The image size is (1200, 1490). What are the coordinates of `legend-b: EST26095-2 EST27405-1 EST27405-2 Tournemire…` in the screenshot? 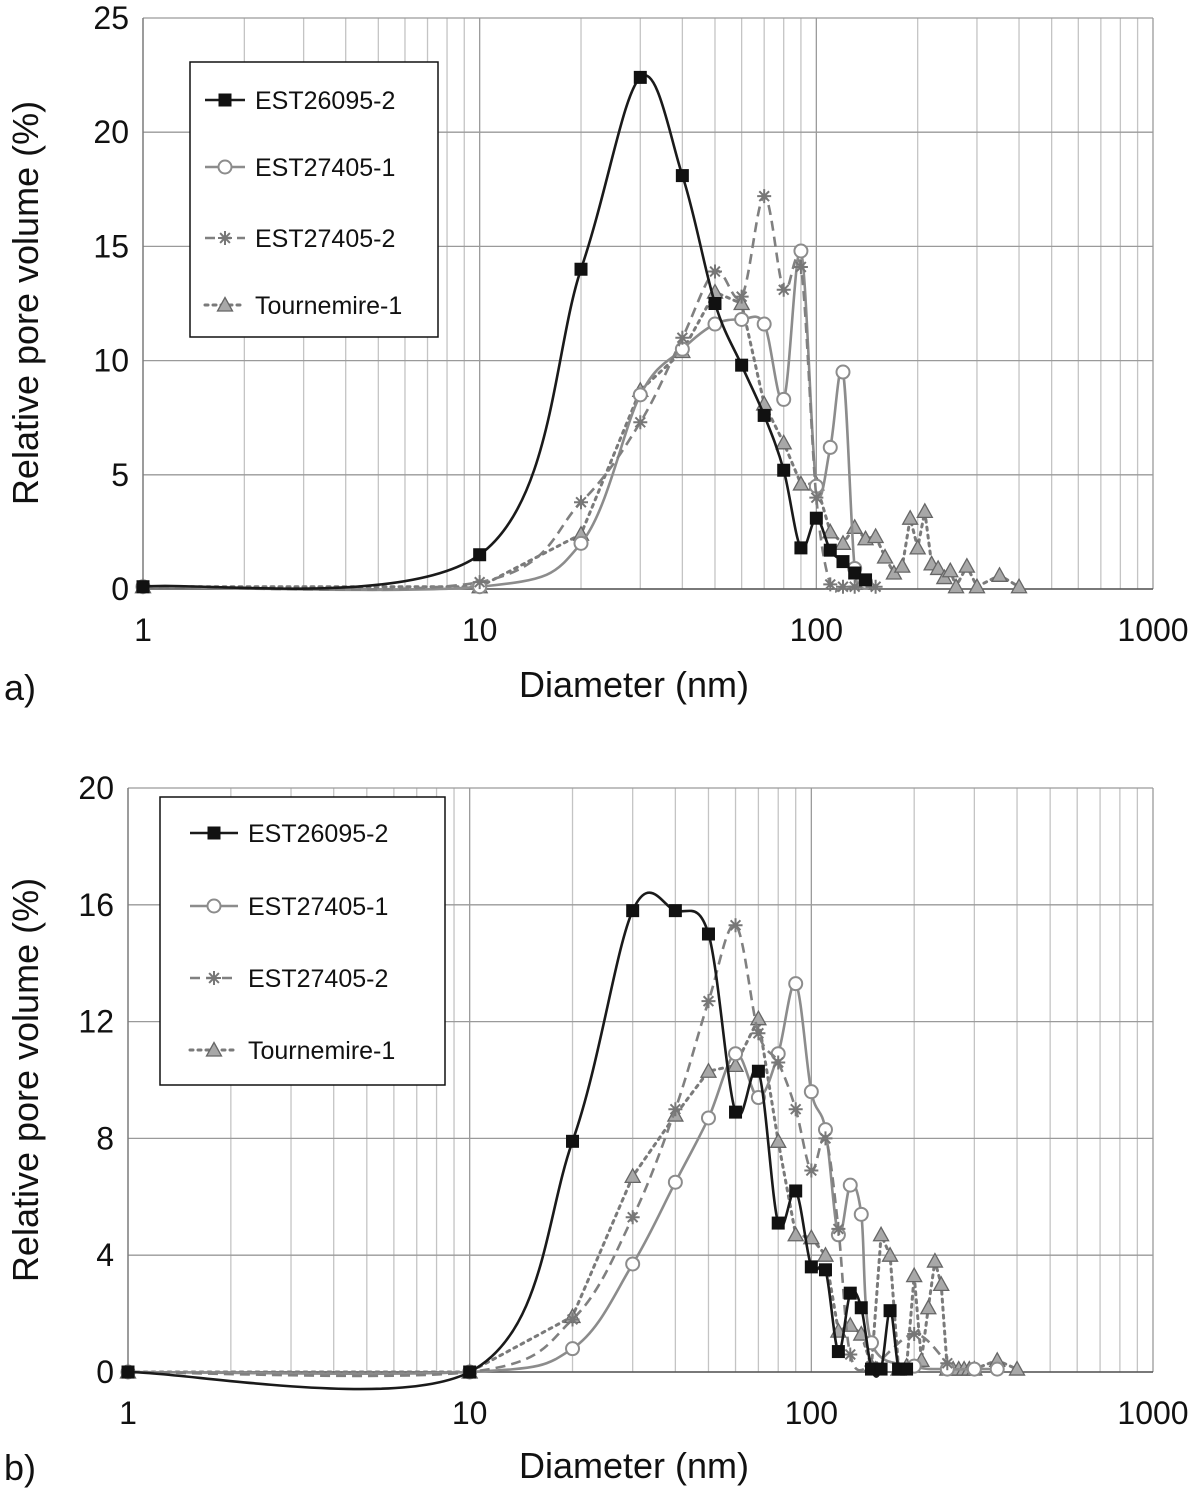 It's located at (302, 941).